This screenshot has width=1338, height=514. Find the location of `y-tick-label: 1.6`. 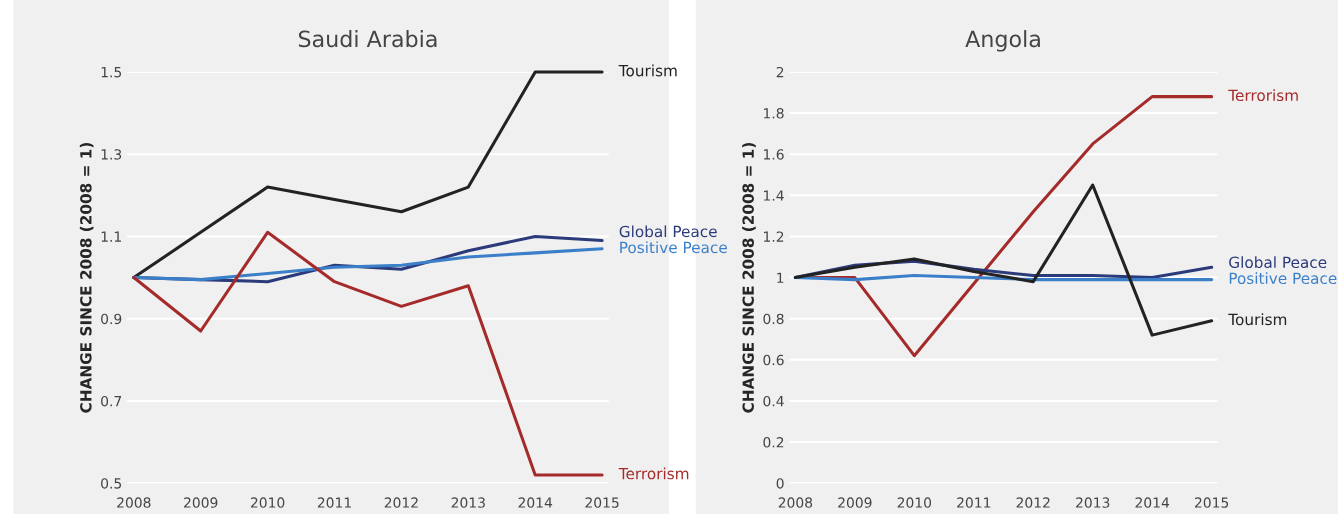

y-tick-label: 1.6 is located at coordinates (774, 154).